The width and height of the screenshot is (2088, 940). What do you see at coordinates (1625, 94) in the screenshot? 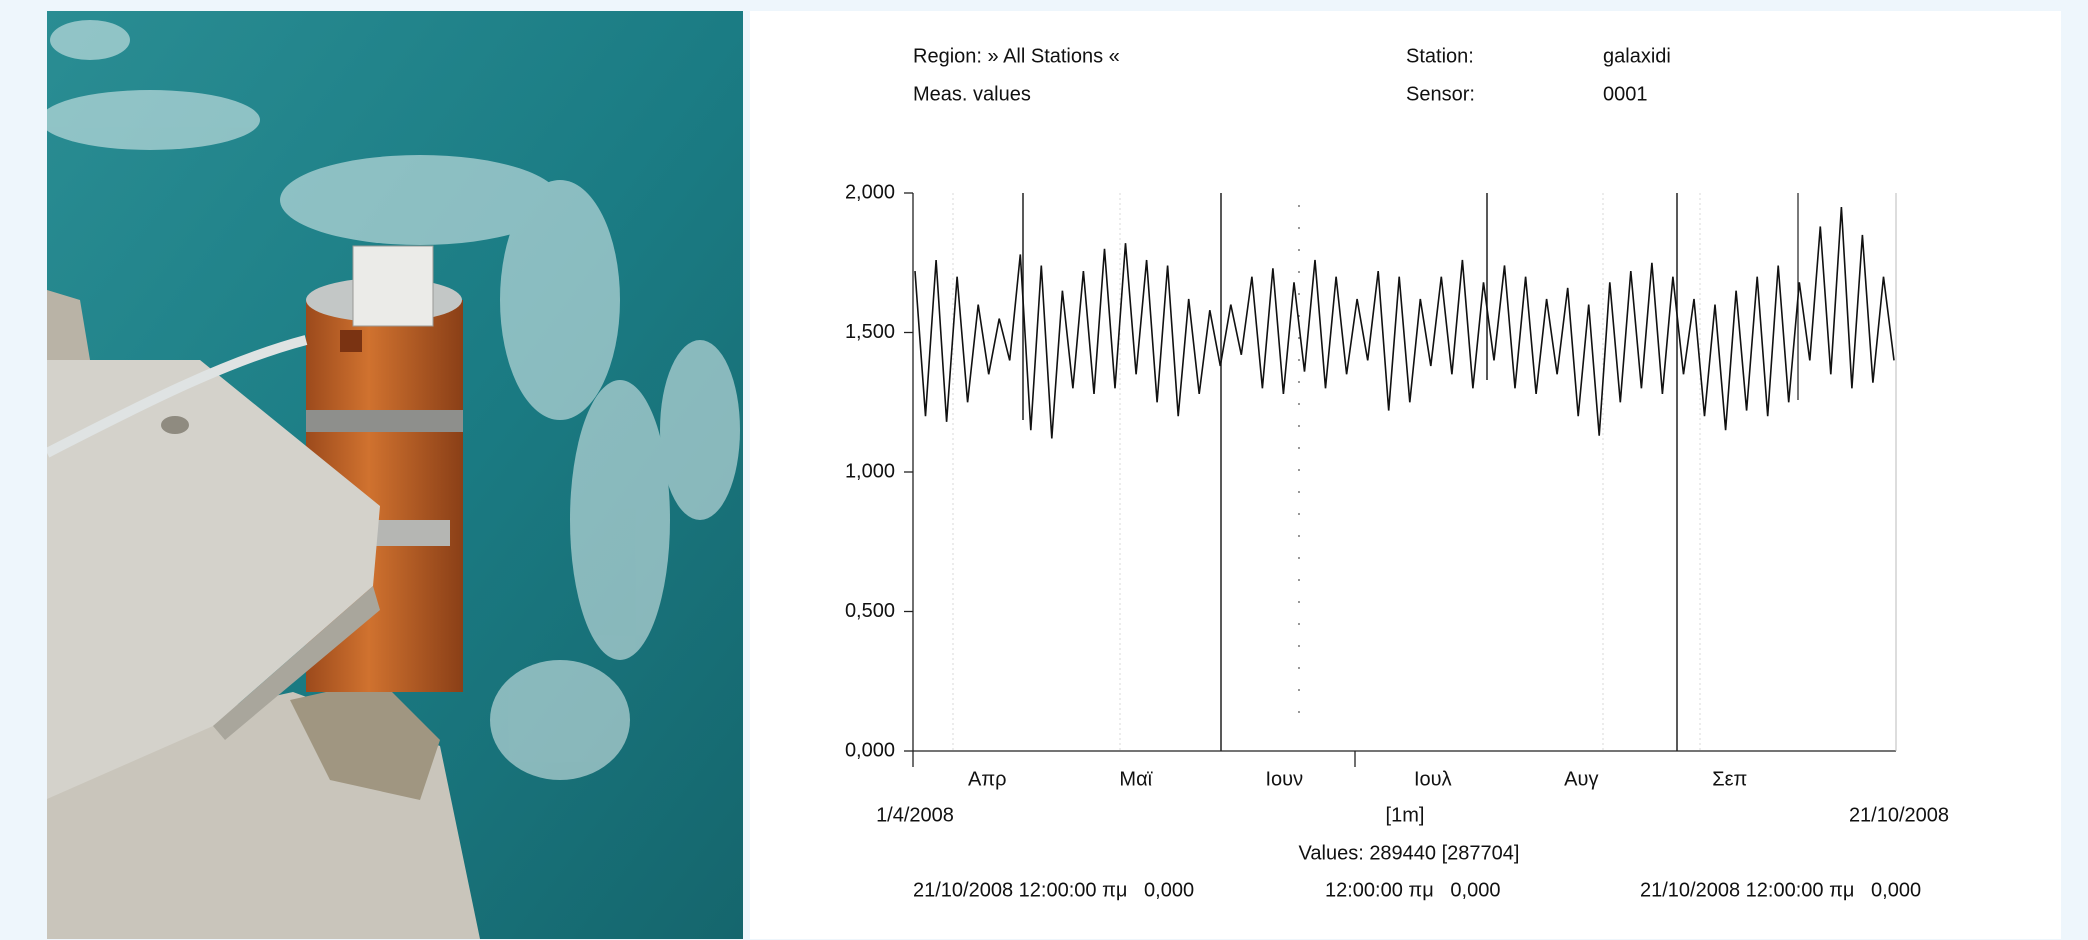
I see `sensor: 0001` at bounding box center [1625, 94].